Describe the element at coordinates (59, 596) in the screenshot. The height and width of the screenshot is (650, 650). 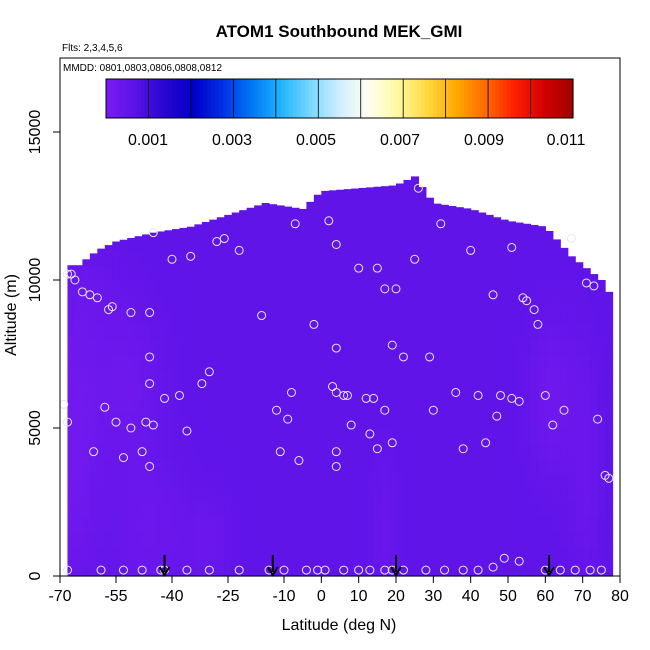
I see `x-tick-label: -70` at that location.